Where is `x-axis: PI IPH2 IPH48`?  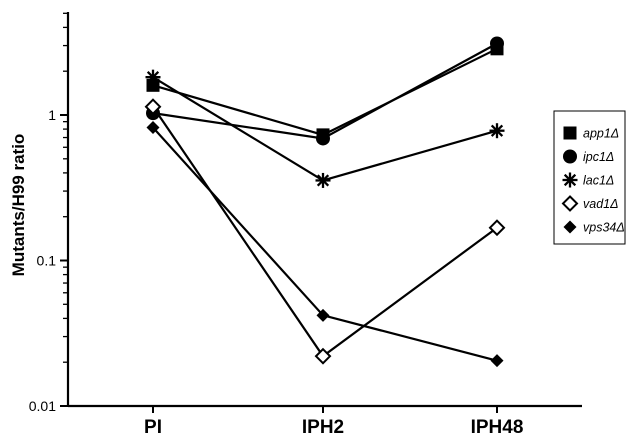 x-axis: PI IPH2 IPH48 is located at coordinates (325, 420).